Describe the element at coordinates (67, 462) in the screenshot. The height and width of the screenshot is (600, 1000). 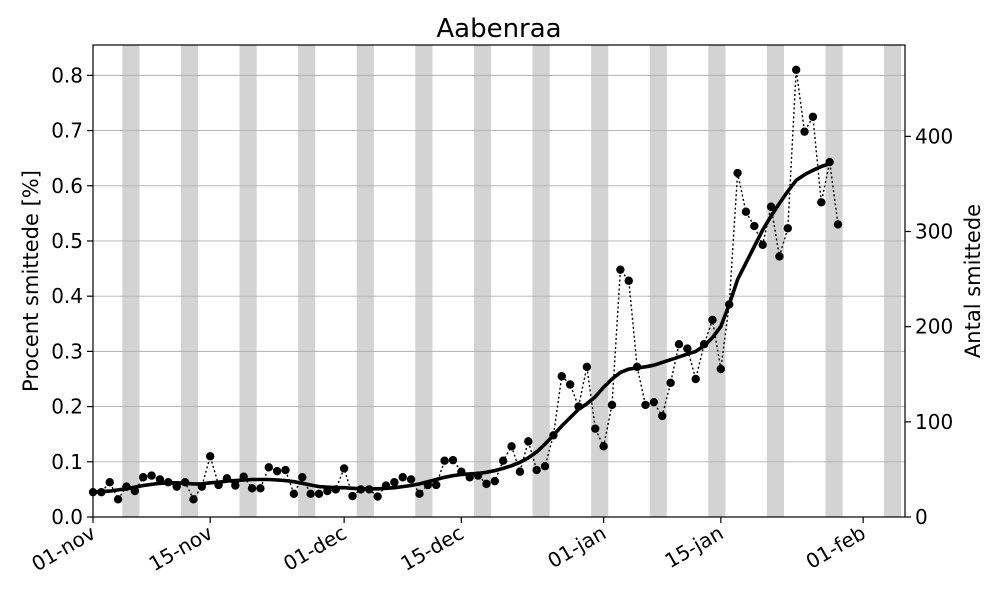
I see `y-tick-label: 0.1` at that location.